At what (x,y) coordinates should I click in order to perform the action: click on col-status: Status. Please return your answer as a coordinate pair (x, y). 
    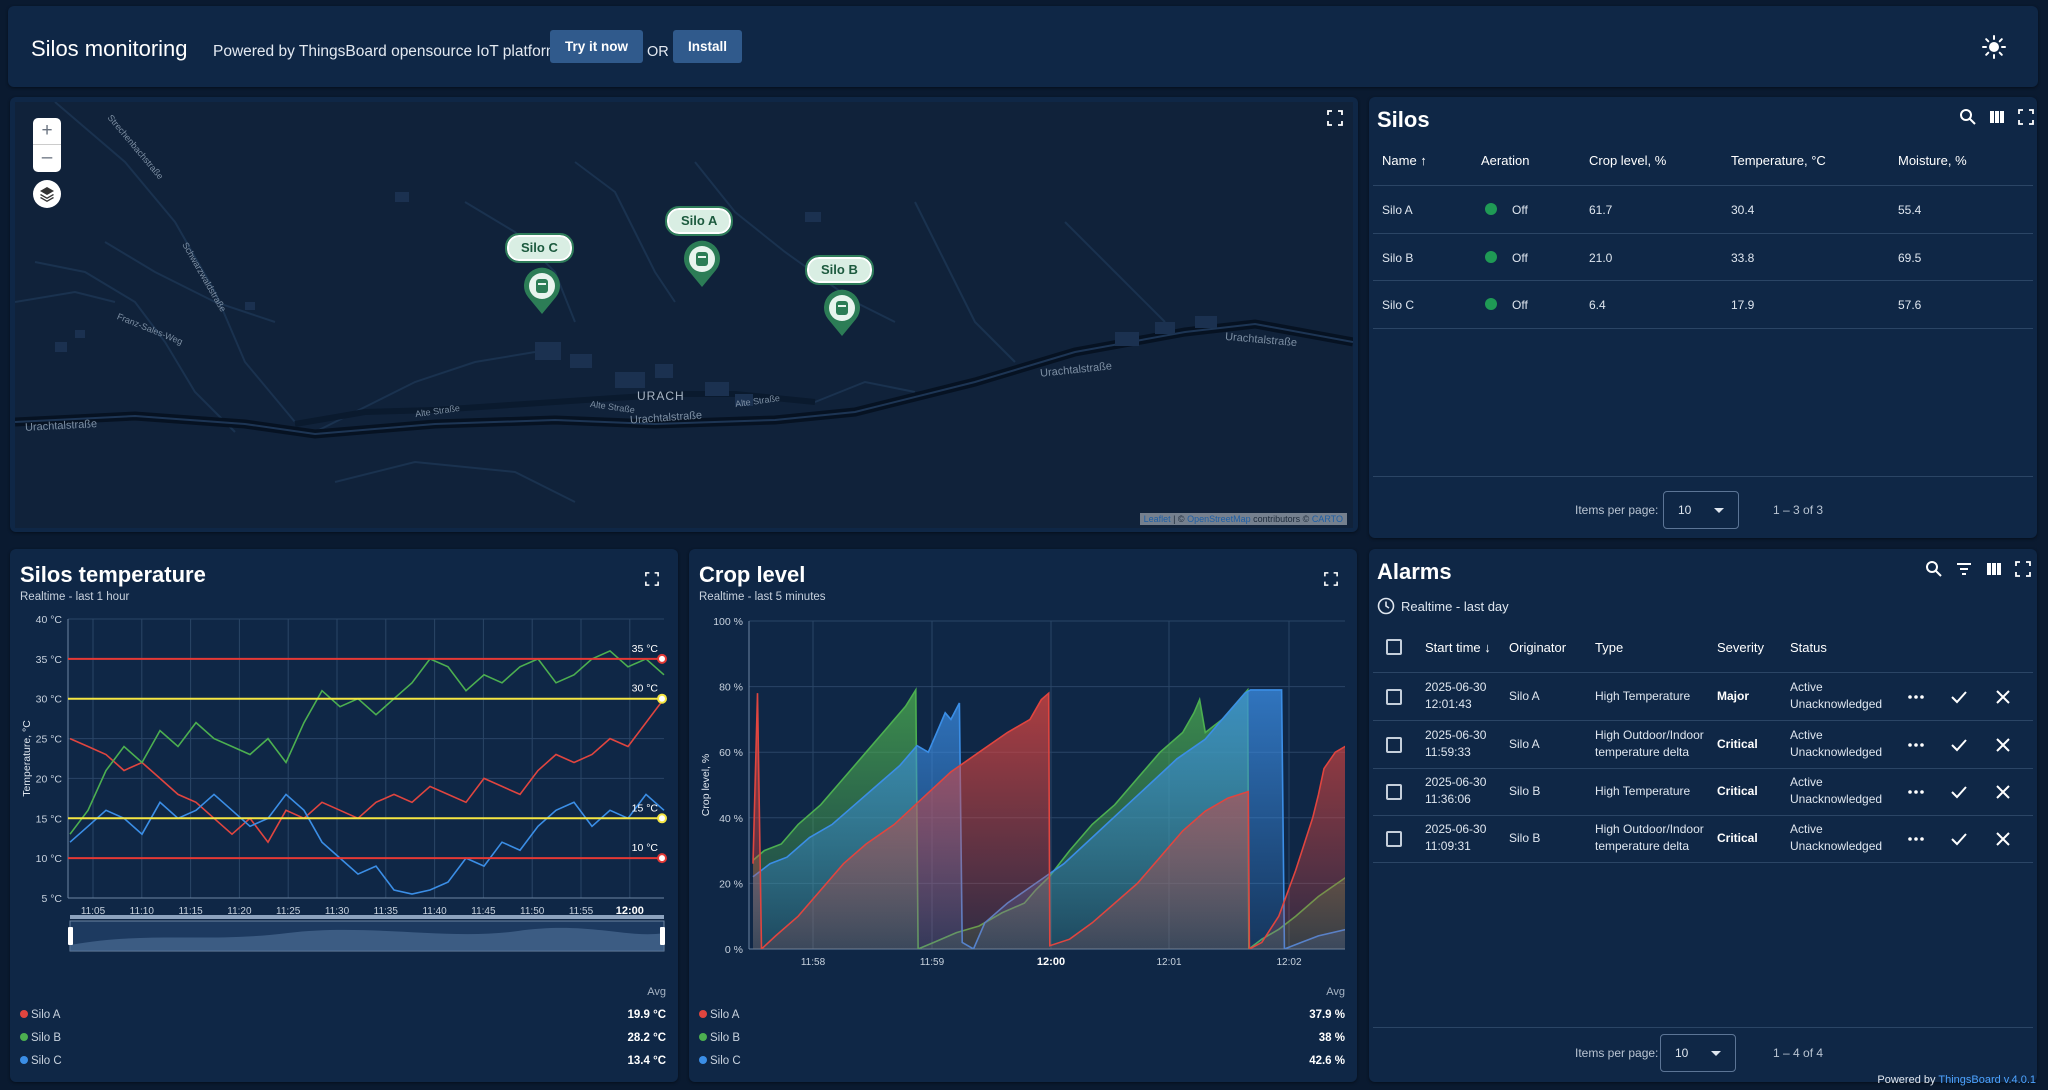
    Looking at the image, I should click on (1808, 647).